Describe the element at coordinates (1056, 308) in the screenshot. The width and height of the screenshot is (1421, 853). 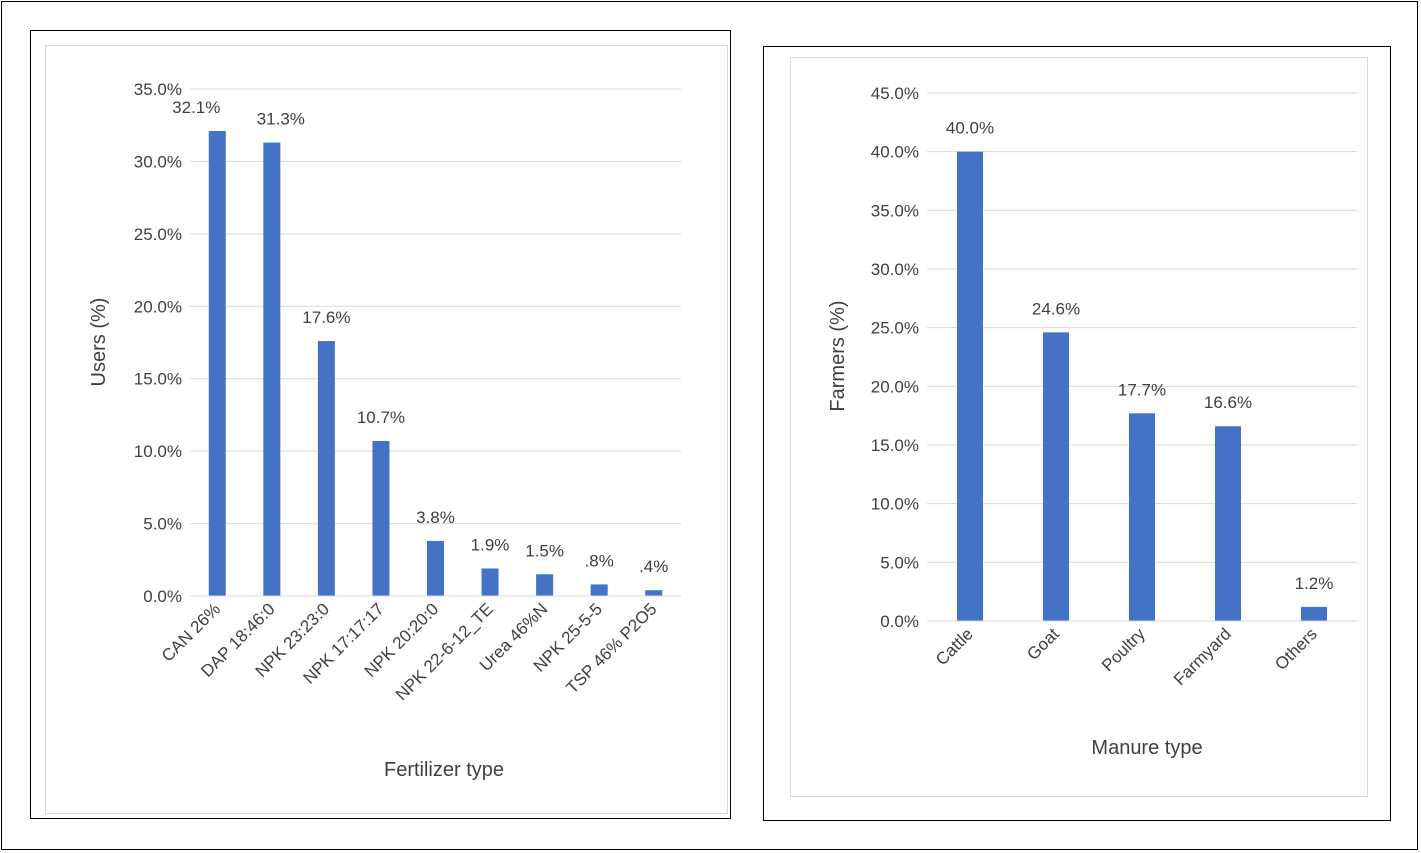
I see `data-label: 24.6%` at that location.